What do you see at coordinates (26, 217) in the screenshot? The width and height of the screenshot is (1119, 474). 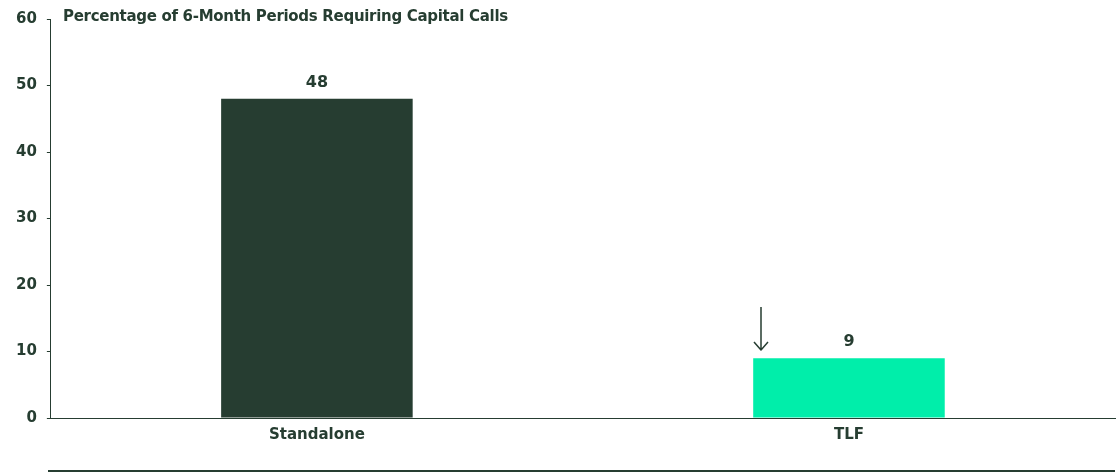 I see `y-tick-label: 30` at bounding box center [26, 217].